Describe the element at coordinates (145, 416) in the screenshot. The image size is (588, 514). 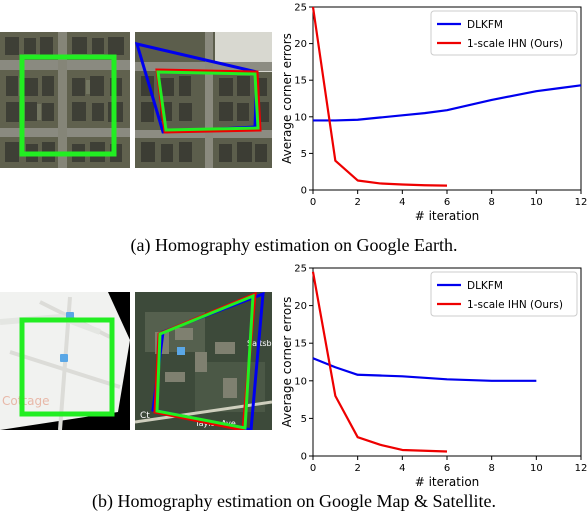
I see `map-label-ct: Ct` at that location.